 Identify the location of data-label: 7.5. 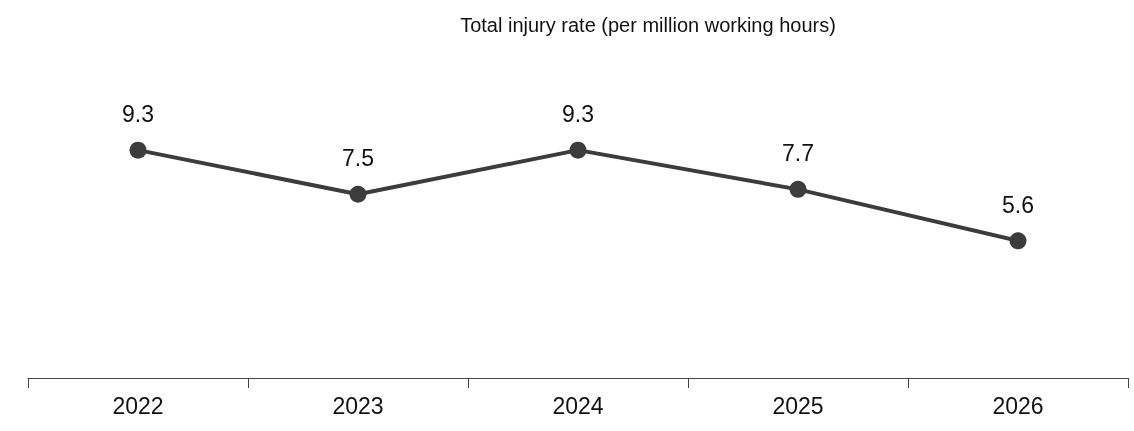
(358, 158).